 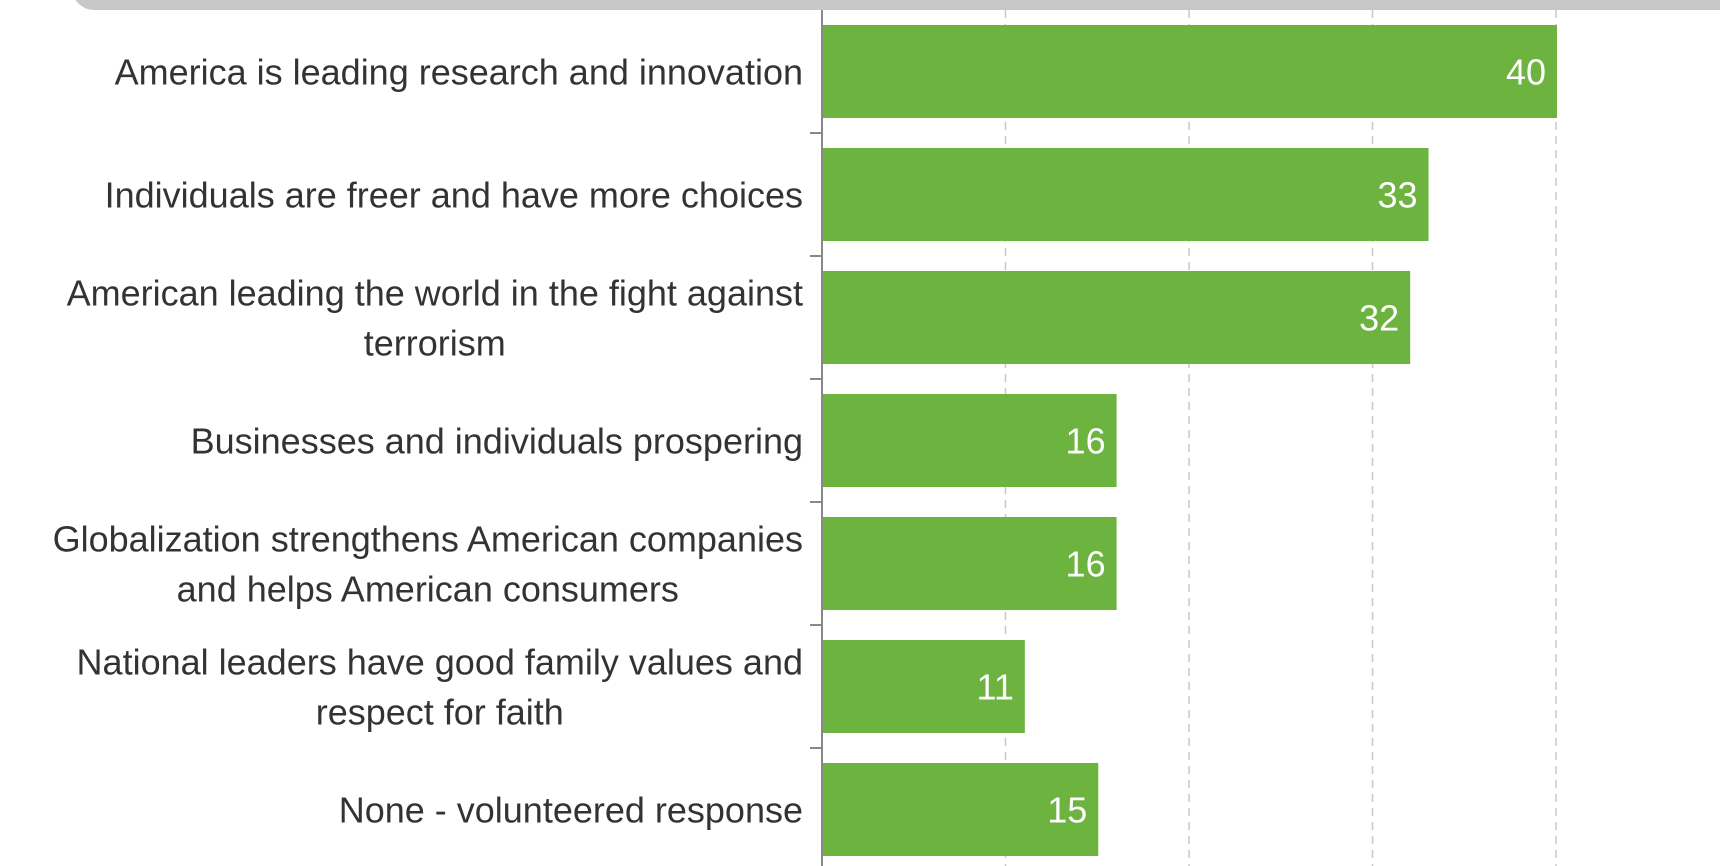 I want to click on category-label: Businesses and individuals prospering, so click(x=497, y=441).